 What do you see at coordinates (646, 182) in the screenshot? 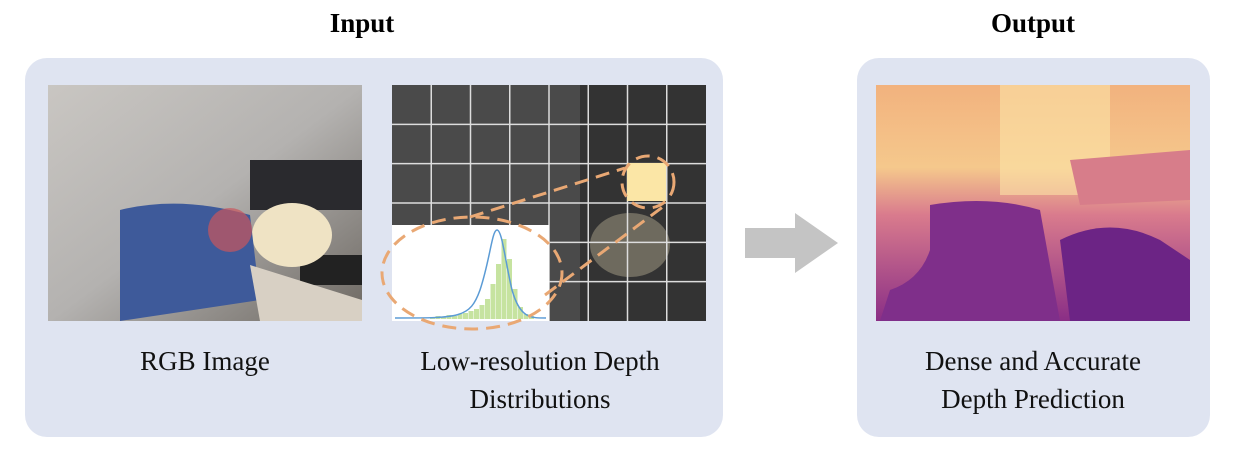
I see `highlight-cell` at bounding box center [646, 182].